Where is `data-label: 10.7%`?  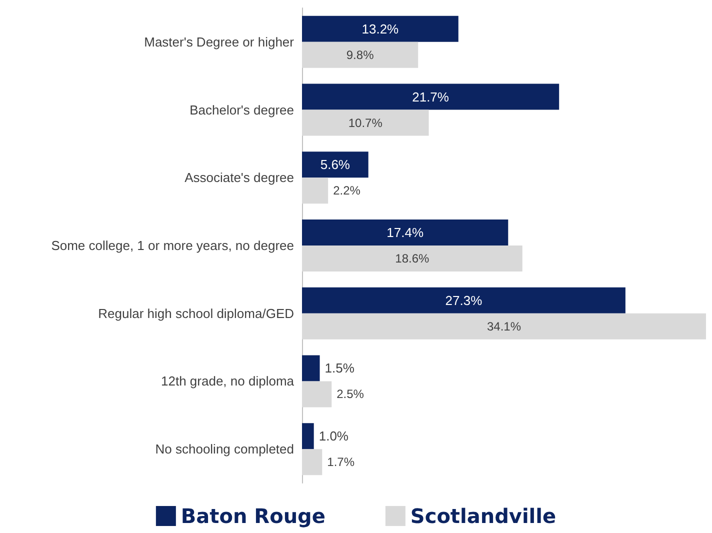 data-label: 10.7% is located at coordinates (365, 123).